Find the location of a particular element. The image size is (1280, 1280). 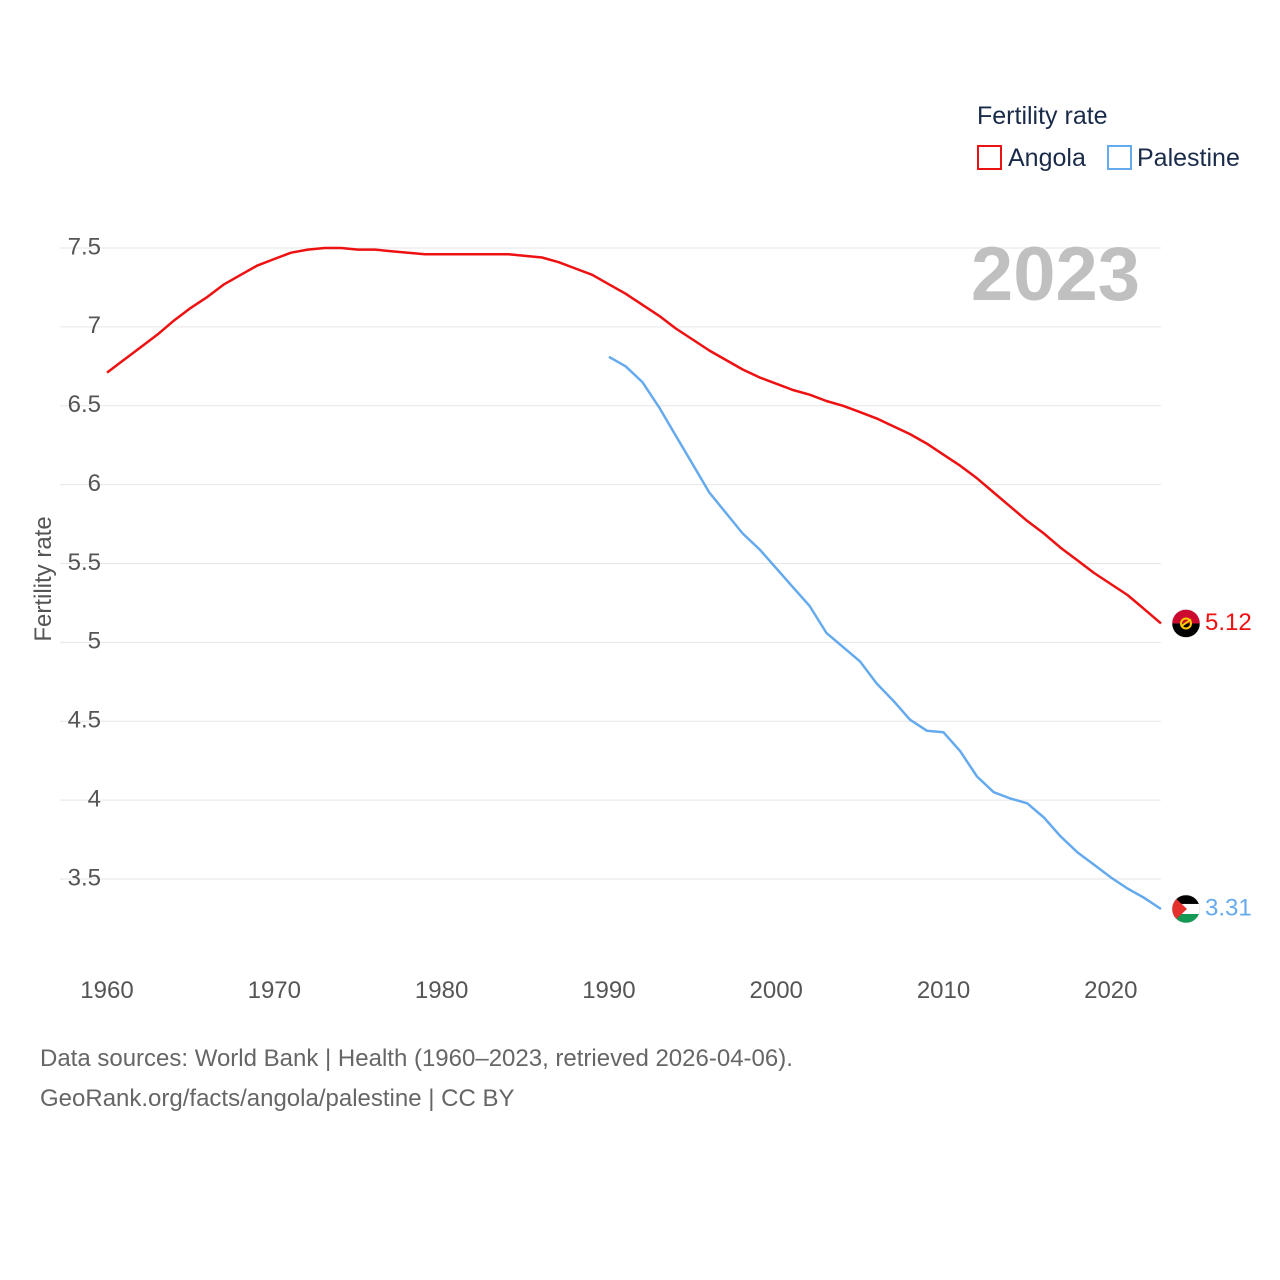

year-label: 2023 is located at coordinates (1055, 274).